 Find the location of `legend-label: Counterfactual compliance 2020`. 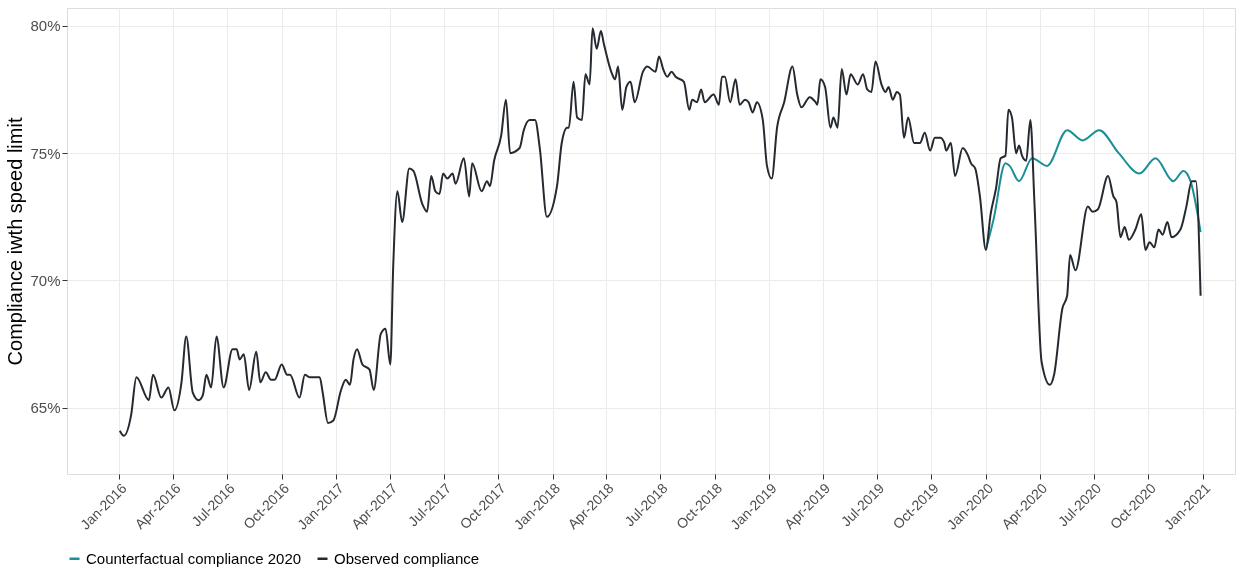

legend-label: Counterfactual compliance 2020 is located at coordinates (194, 558).